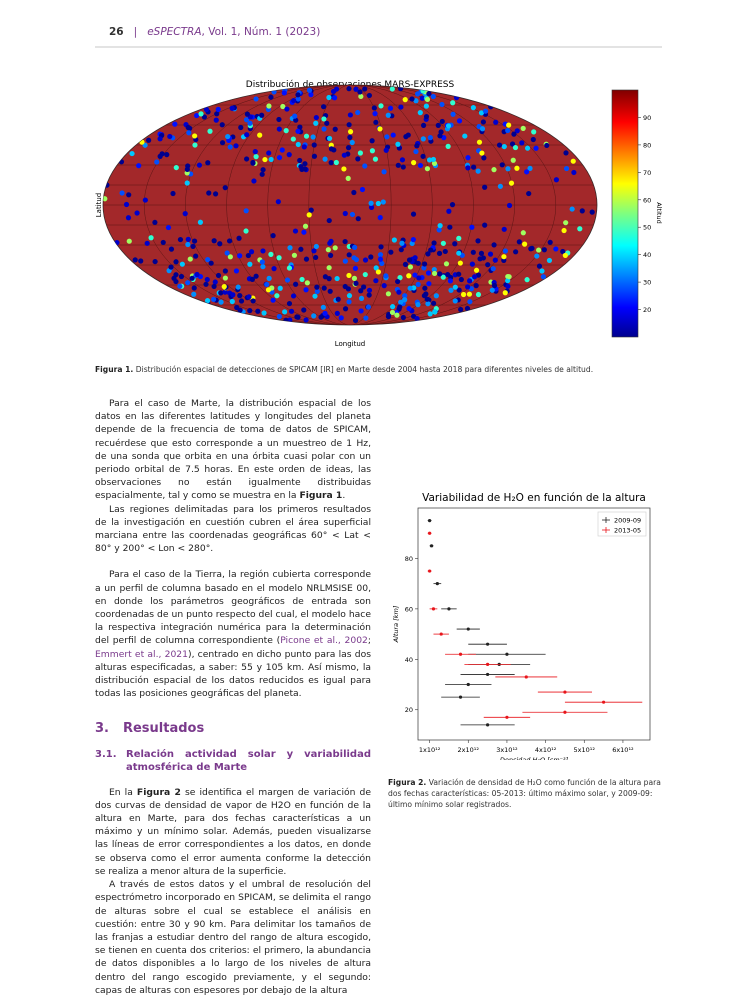  Describe the element at coordinates (233, 728) in the screenshot. I see `section-heading: 3. Resultados` at that location.